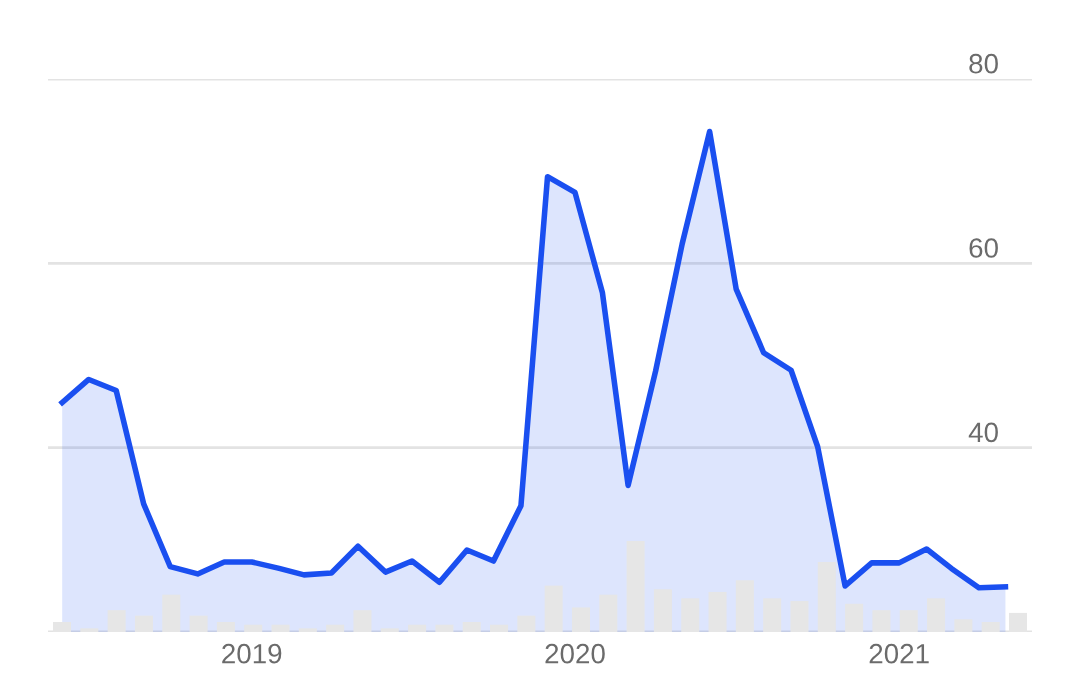  I want to click on x-tick-label: 2021, so click(899, 653).